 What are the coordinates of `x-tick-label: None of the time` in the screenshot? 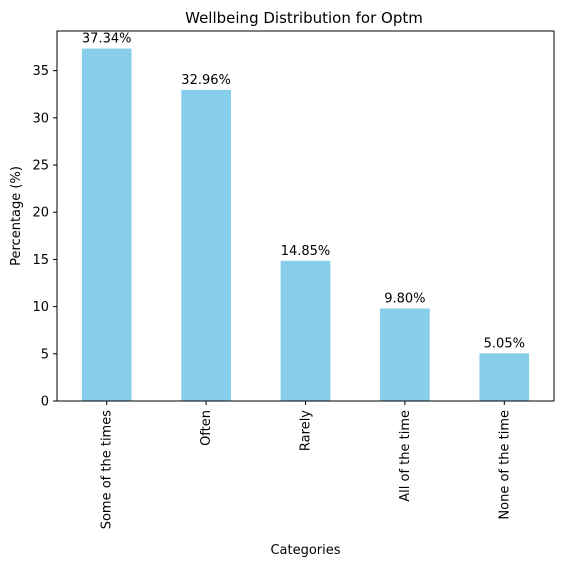 It's located at (504, 465).